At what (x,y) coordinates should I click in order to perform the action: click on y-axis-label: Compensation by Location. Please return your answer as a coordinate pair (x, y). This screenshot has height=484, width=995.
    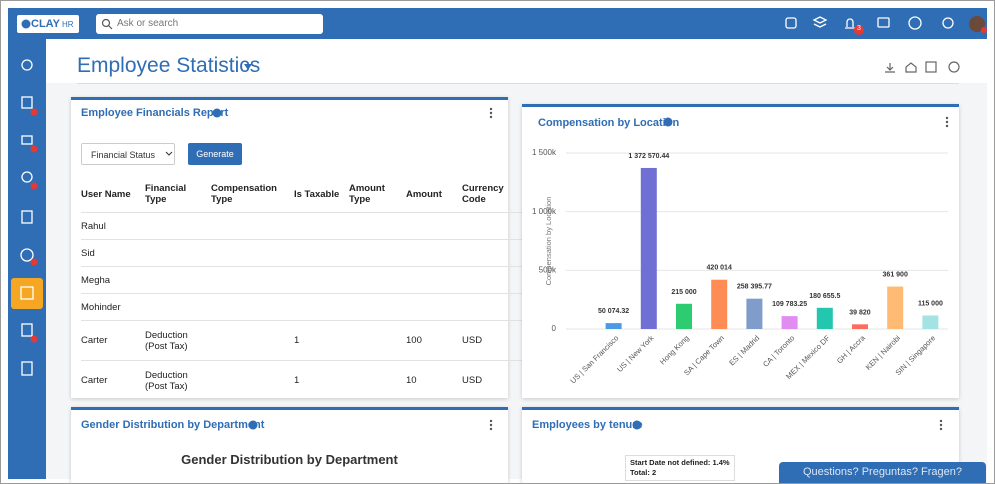
    Looking at the image, I should click on (548, 241).